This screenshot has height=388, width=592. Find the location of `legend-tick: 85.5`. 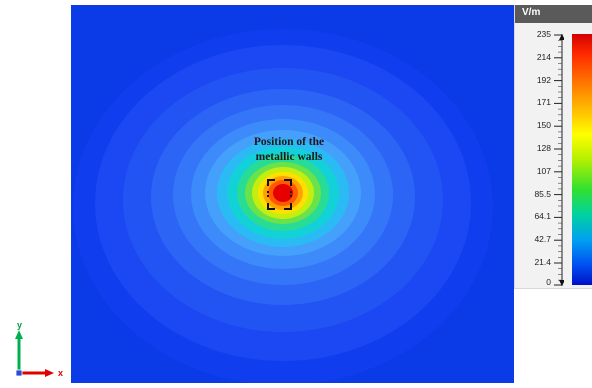

legend-tick: 85.5 is located at coordinates (542, 194).